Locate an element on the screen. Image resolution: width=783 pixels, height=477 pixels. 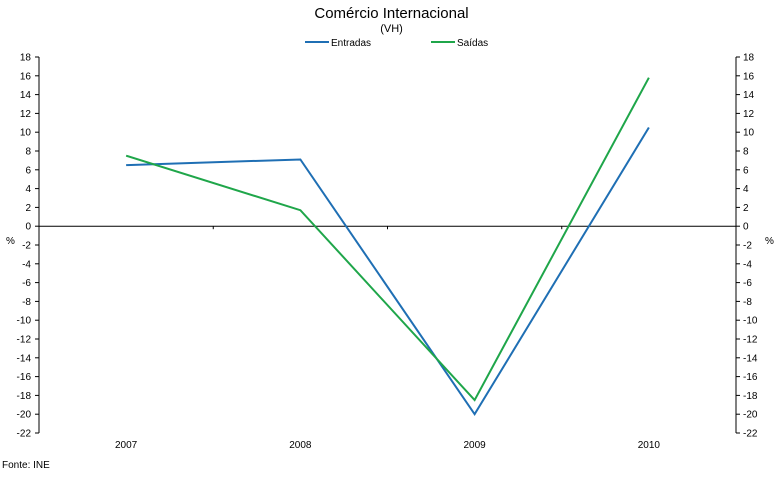
y-tick-label-left: 14 is located at coordinates (26, 95).